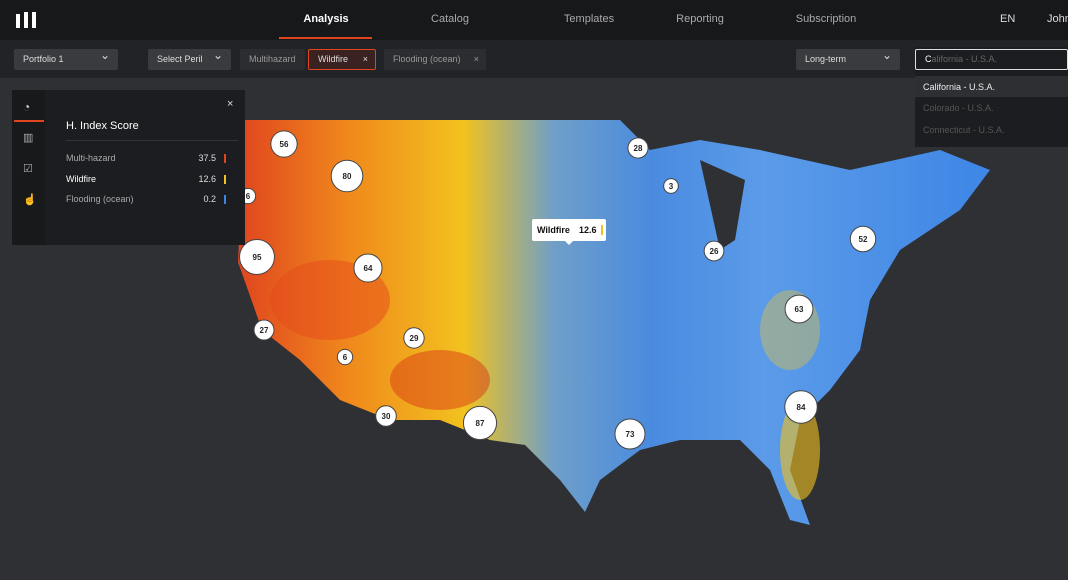 This screenshot has width=1068, height=580. I want to click on typed-text: C, so click(928, 59).